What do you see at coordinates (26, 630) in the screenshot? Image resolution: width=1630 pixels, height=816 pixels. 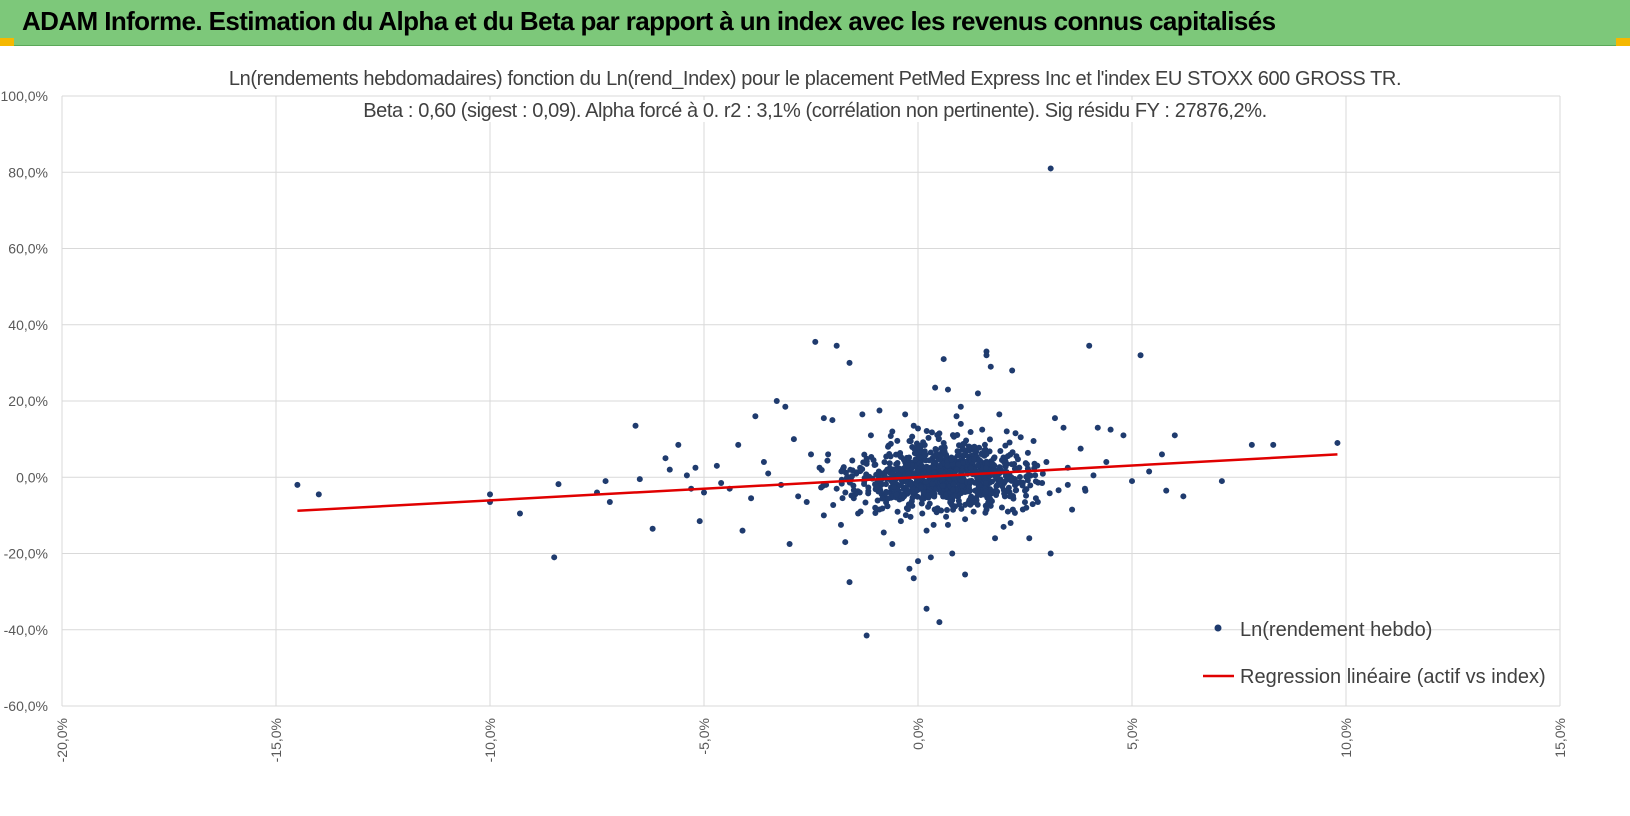 I see `y-tick-label: -40,0%` at bounding box center [26, 630].